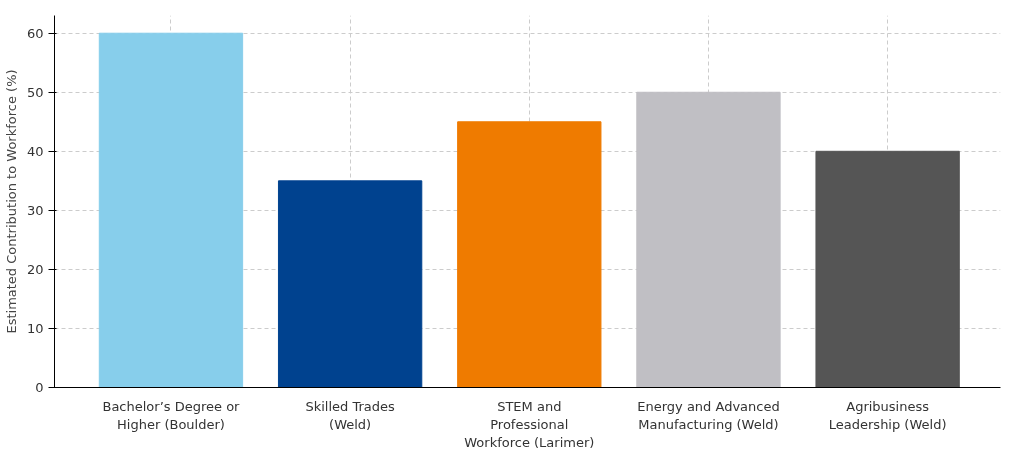 The image size is (1015, 456). What do you see at coordinates (171, 415) in the screenshot?
I see `x-tick-label: Bachelor’s Degree or Higher (Boulder)` at bounding box center [171, 415].